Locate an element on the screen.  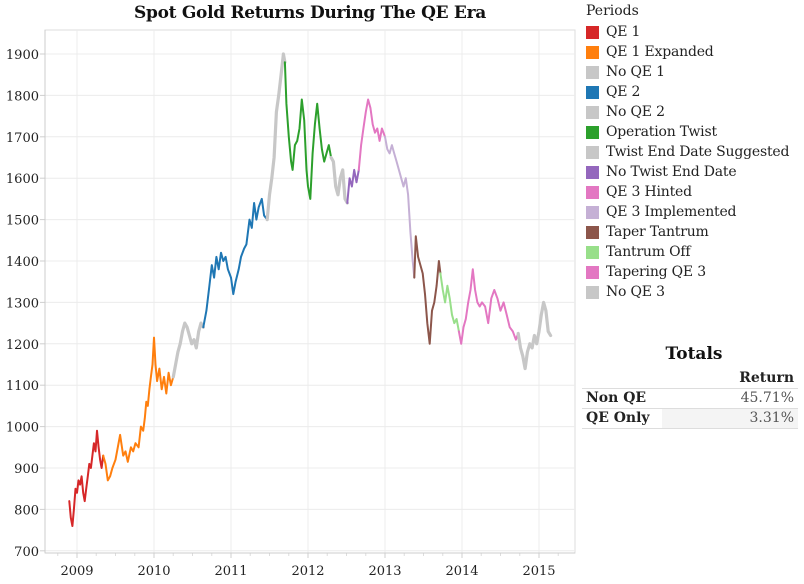
legend-label: Taper Tantrum is located at coordinates (657, 232).